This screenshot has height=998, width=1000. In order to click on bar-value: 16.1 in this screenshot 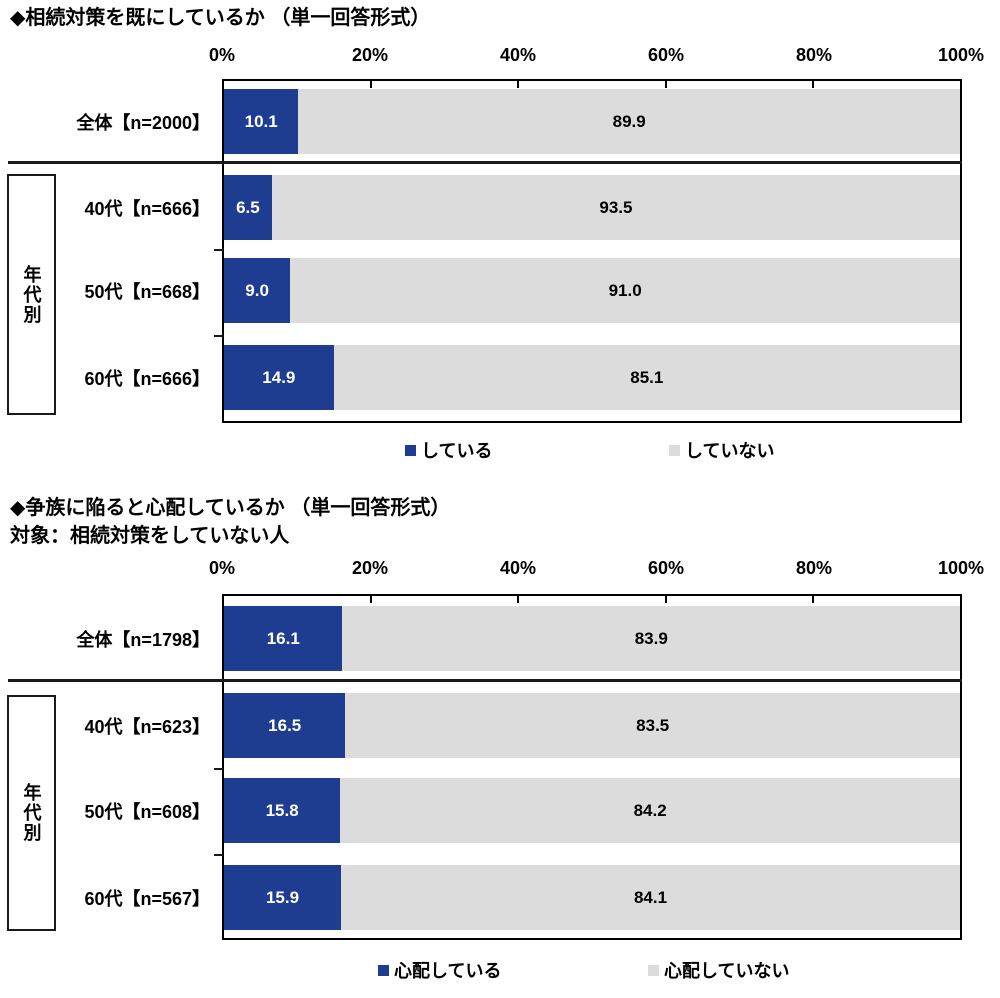, I will do `click(283, 638)`.